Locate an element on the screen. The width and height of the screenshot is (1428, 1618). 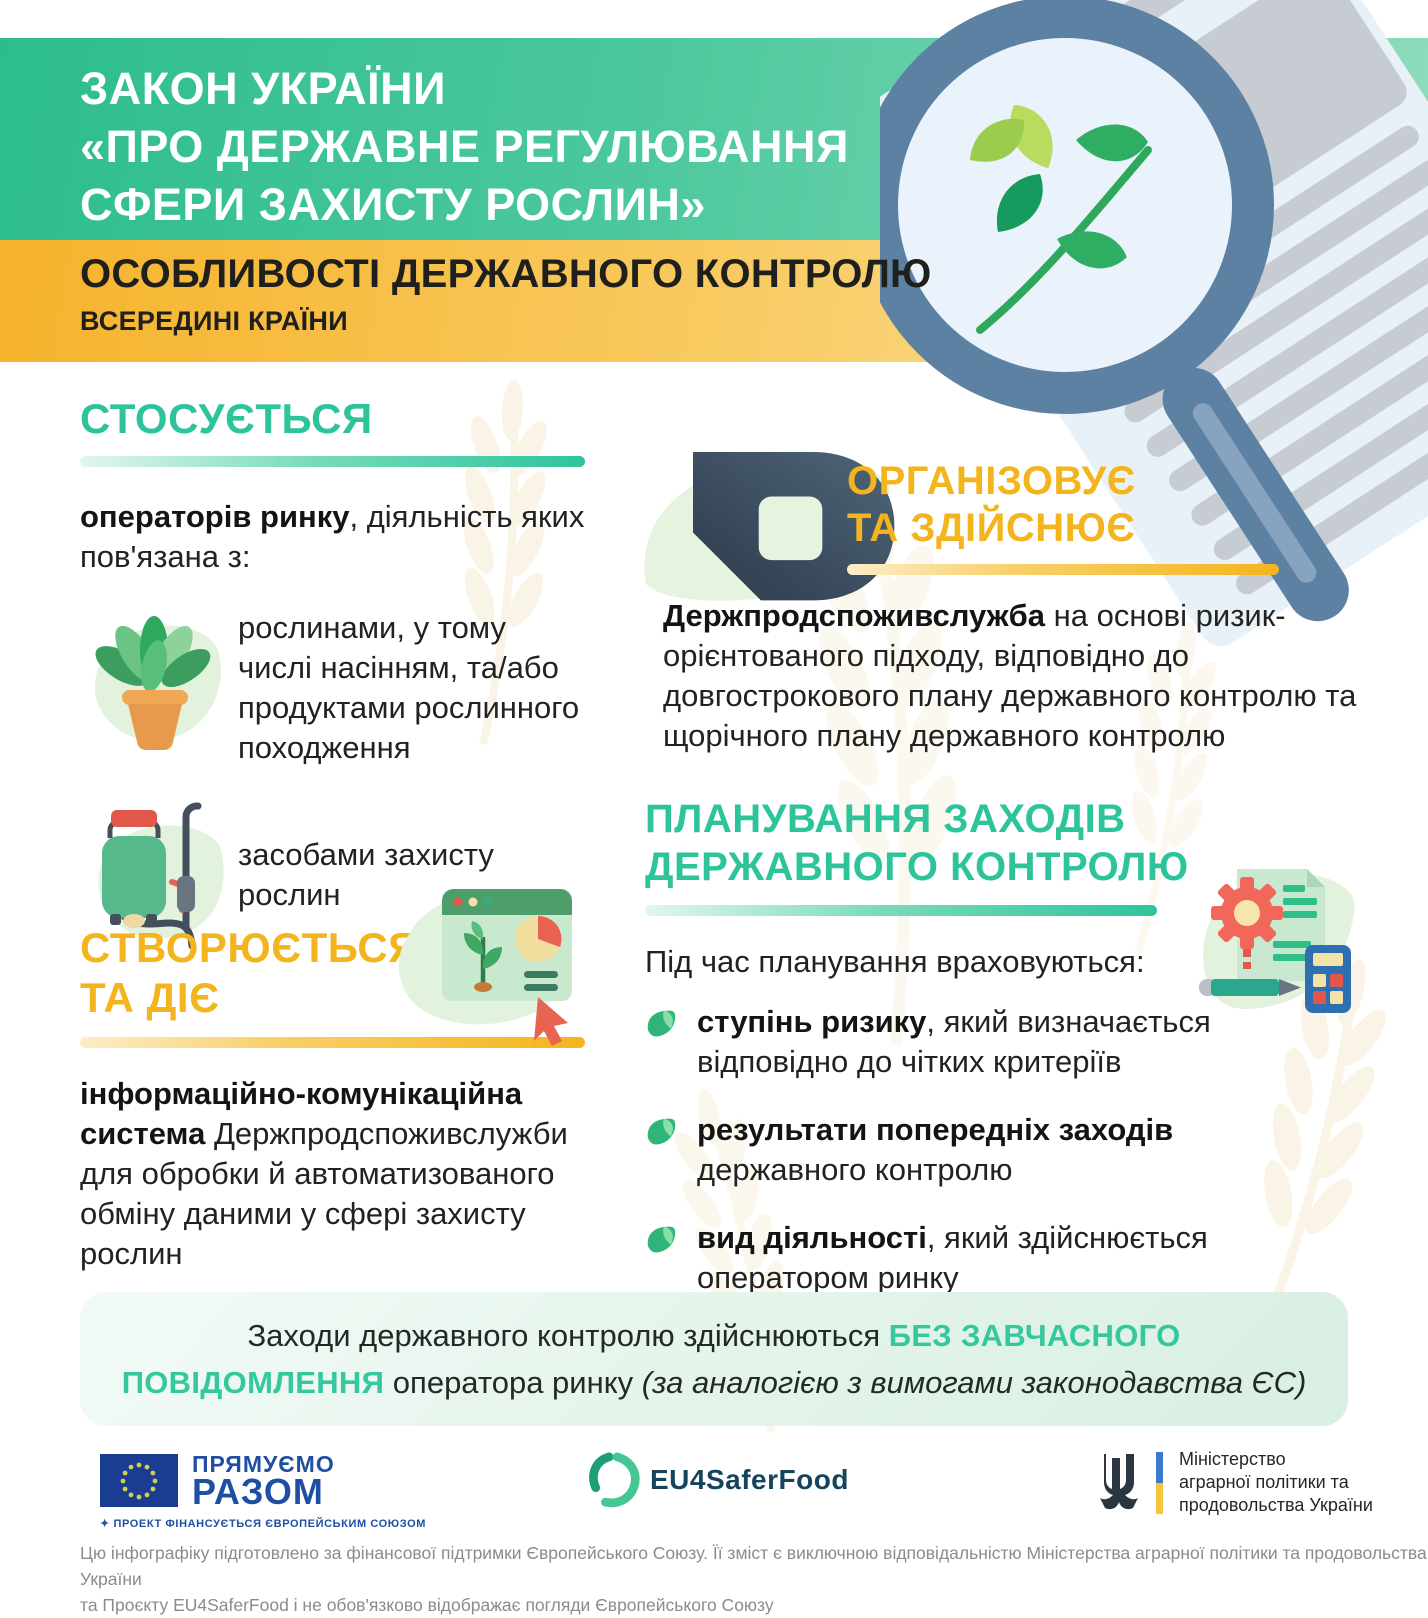
pot-body is located at coordinates (155, 727).